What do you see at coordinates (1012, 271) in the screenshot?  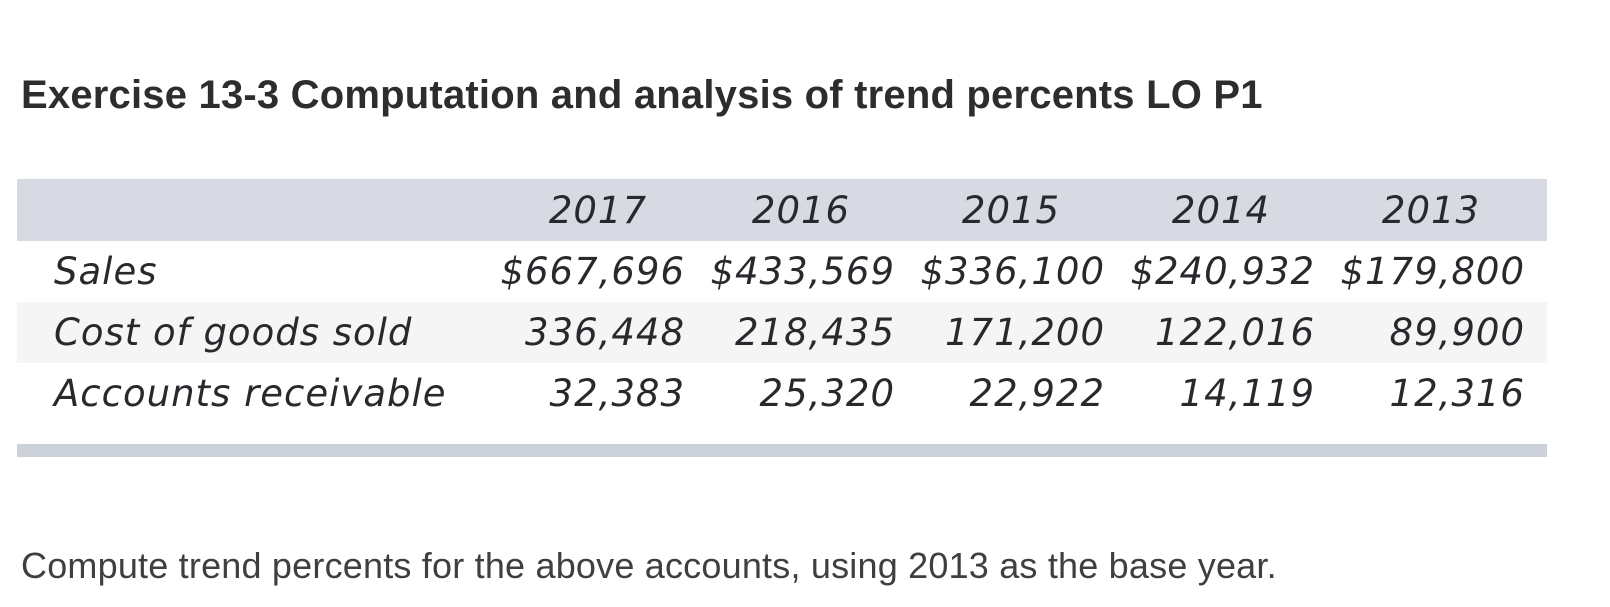 I see `amount-cell: $336,100` at bounding box center [1012, 271].